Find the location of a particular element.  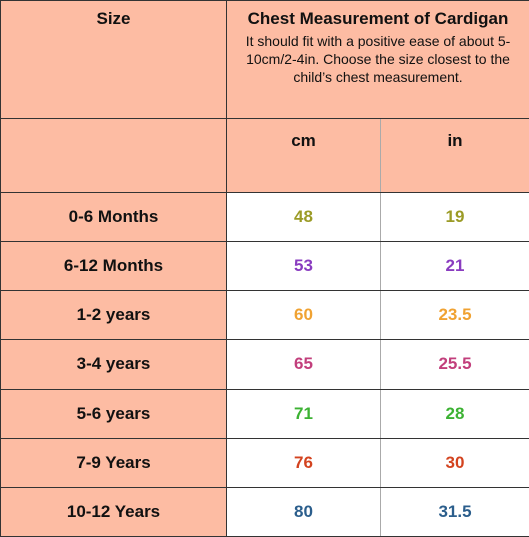

cm-cell: 60 is located at coordinates (304, 315).